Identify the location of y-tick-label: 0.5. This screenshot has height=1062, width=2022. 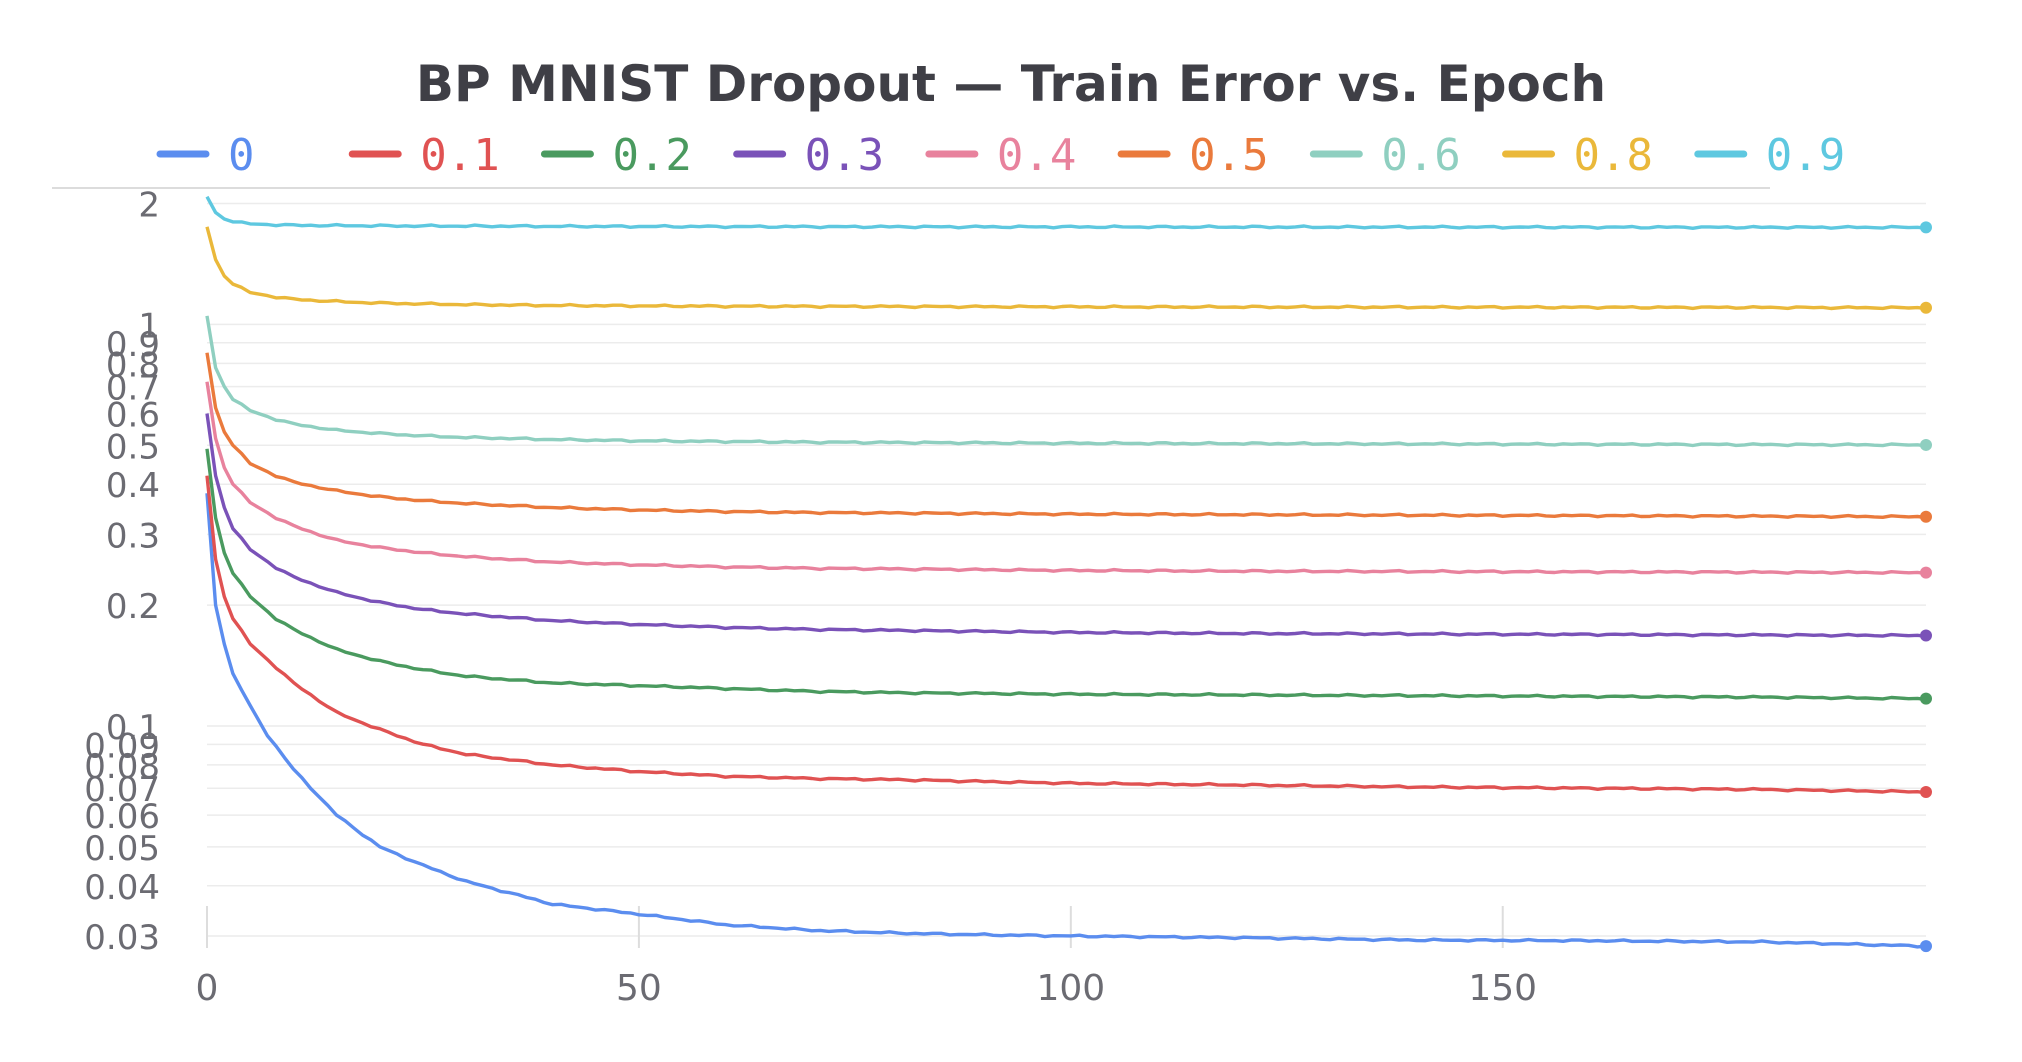
(133, 447).